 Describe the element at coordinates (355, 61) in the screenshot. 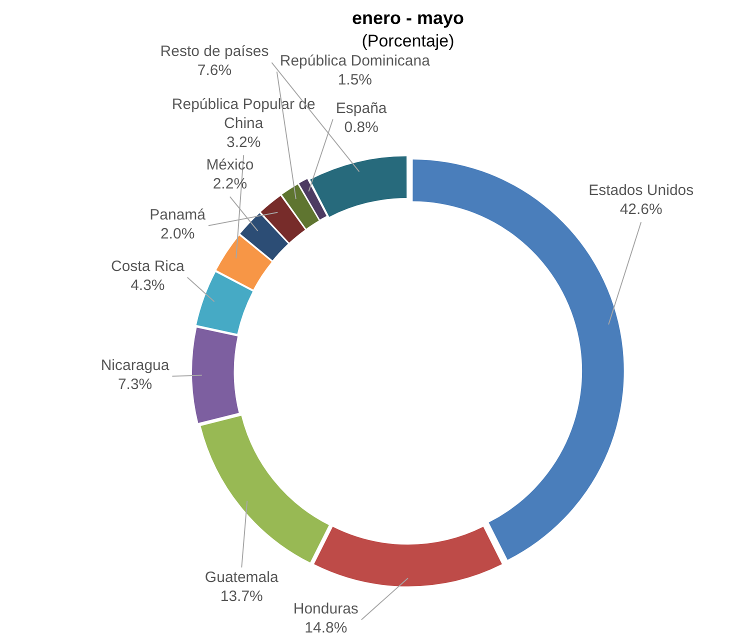

I see `slice-label: República Dominicana` at that location.